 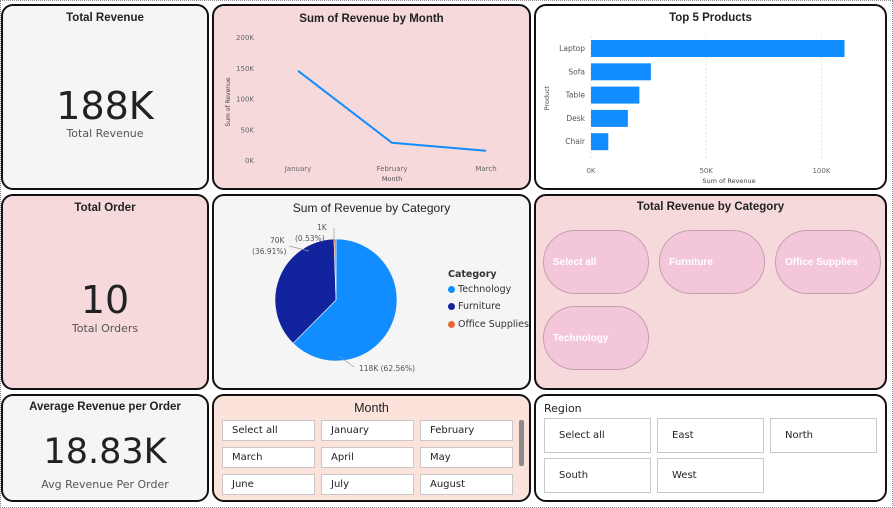 I want to click on region-option-select-all: Select all, so click(x=597, y=435).